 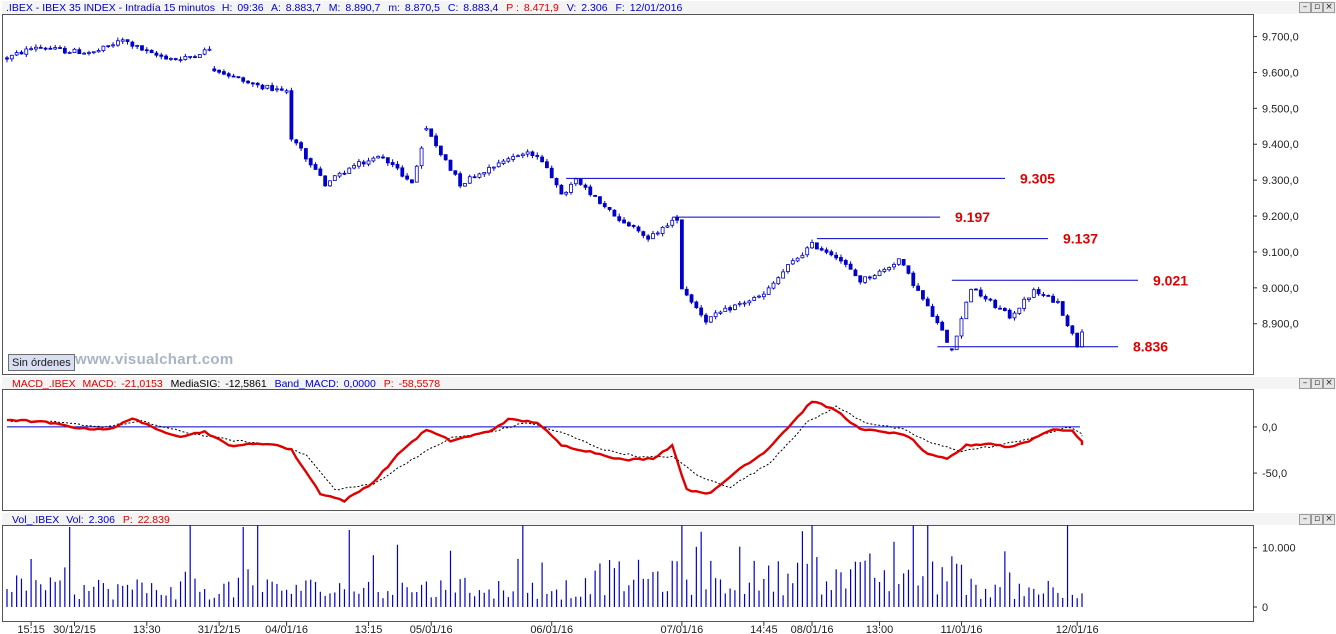 What do you see at coordinates (1329, 7) in the screenshot?
I see `price-close-icon: ×` at bounding box center [1329, 7].